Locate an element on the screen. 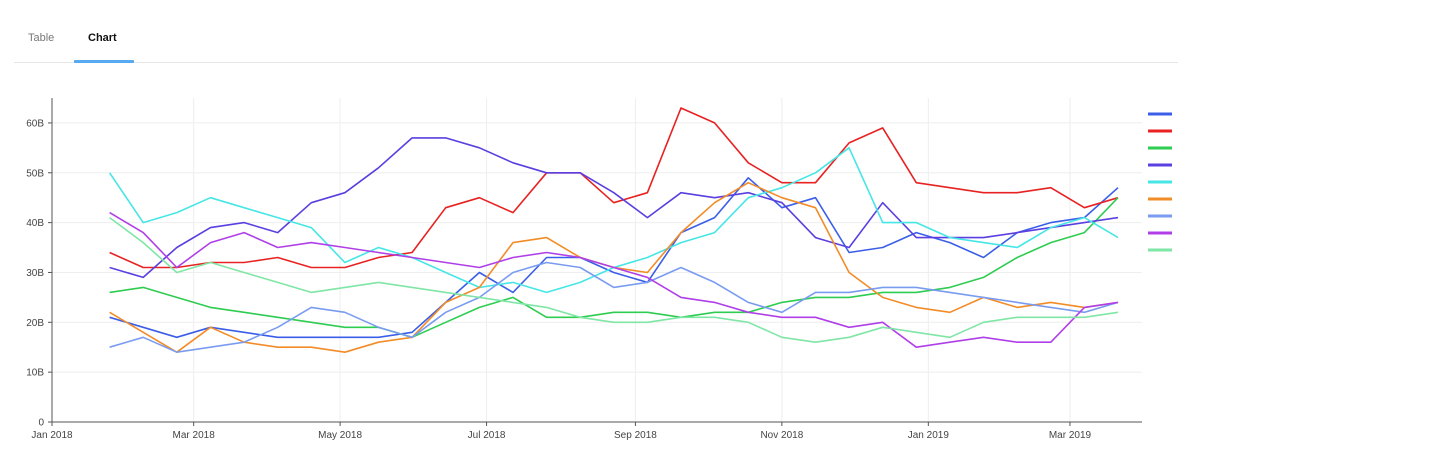  y-tick-label: 30B is located at coordinates (35, 273).